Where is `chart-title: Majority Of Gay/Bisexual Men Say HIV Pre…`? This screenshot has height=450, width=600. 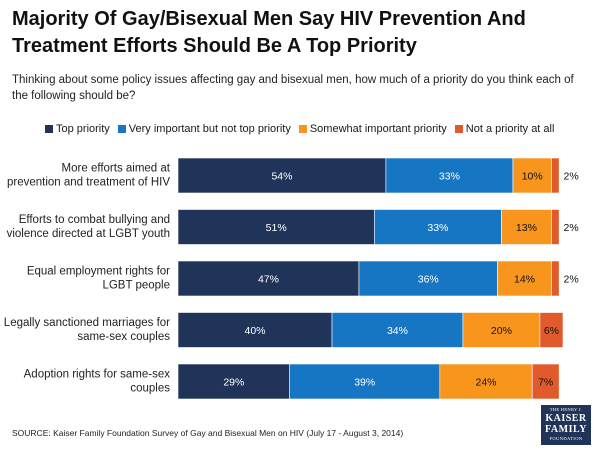 chart-title: Majority Of Gay/Bisexual Men Say HIV Pre… is located at coordinates (269, 32).